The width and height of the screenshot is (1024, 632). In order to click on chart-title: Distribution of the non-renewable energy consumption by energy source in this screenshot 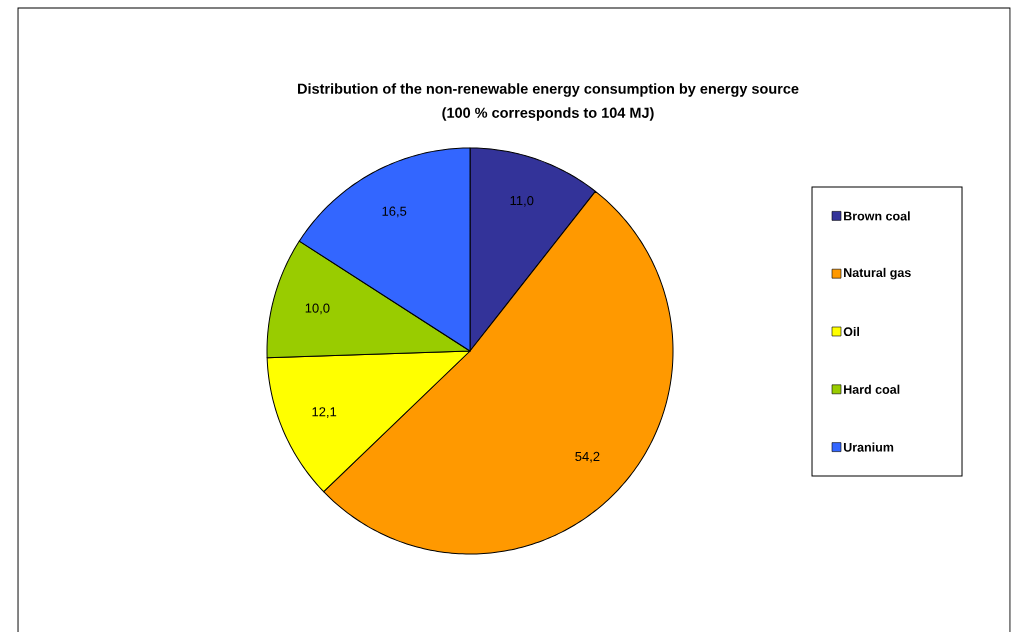, I will do `click(548, 90)`.